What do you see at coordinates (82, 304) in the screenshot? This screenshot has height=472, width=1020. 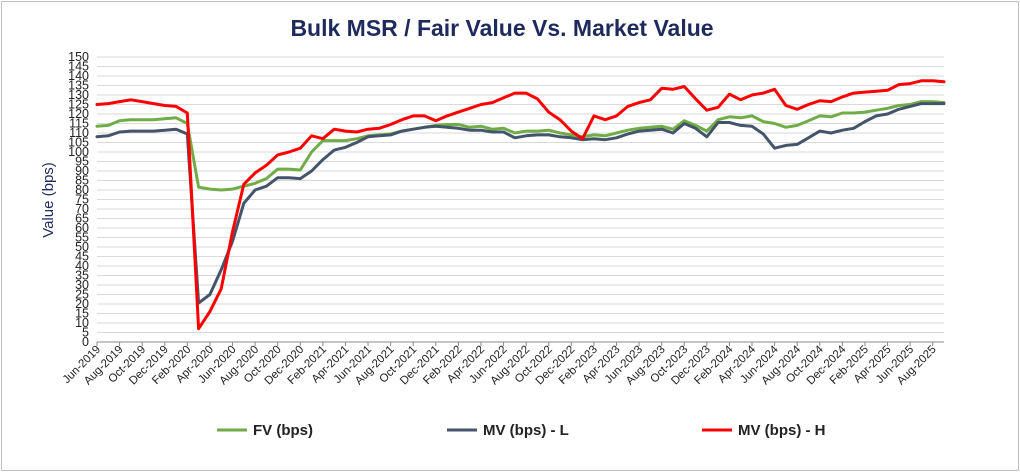 I see `y-tick-label: 20` at bounding box center [82, 304].